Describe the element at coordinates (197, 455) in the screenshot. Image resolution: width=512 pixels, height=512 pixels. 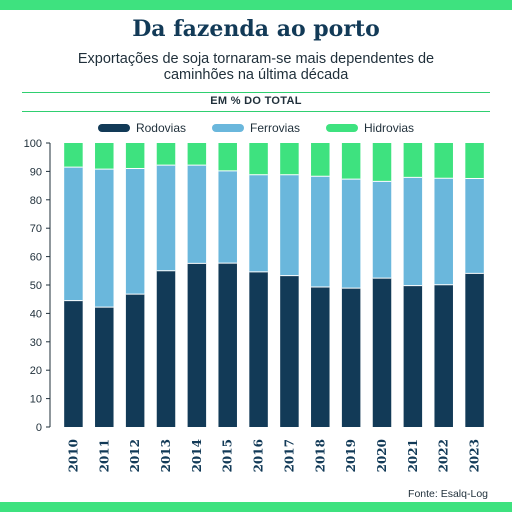
I see `x-tick-label-2014: 2014` at that location.